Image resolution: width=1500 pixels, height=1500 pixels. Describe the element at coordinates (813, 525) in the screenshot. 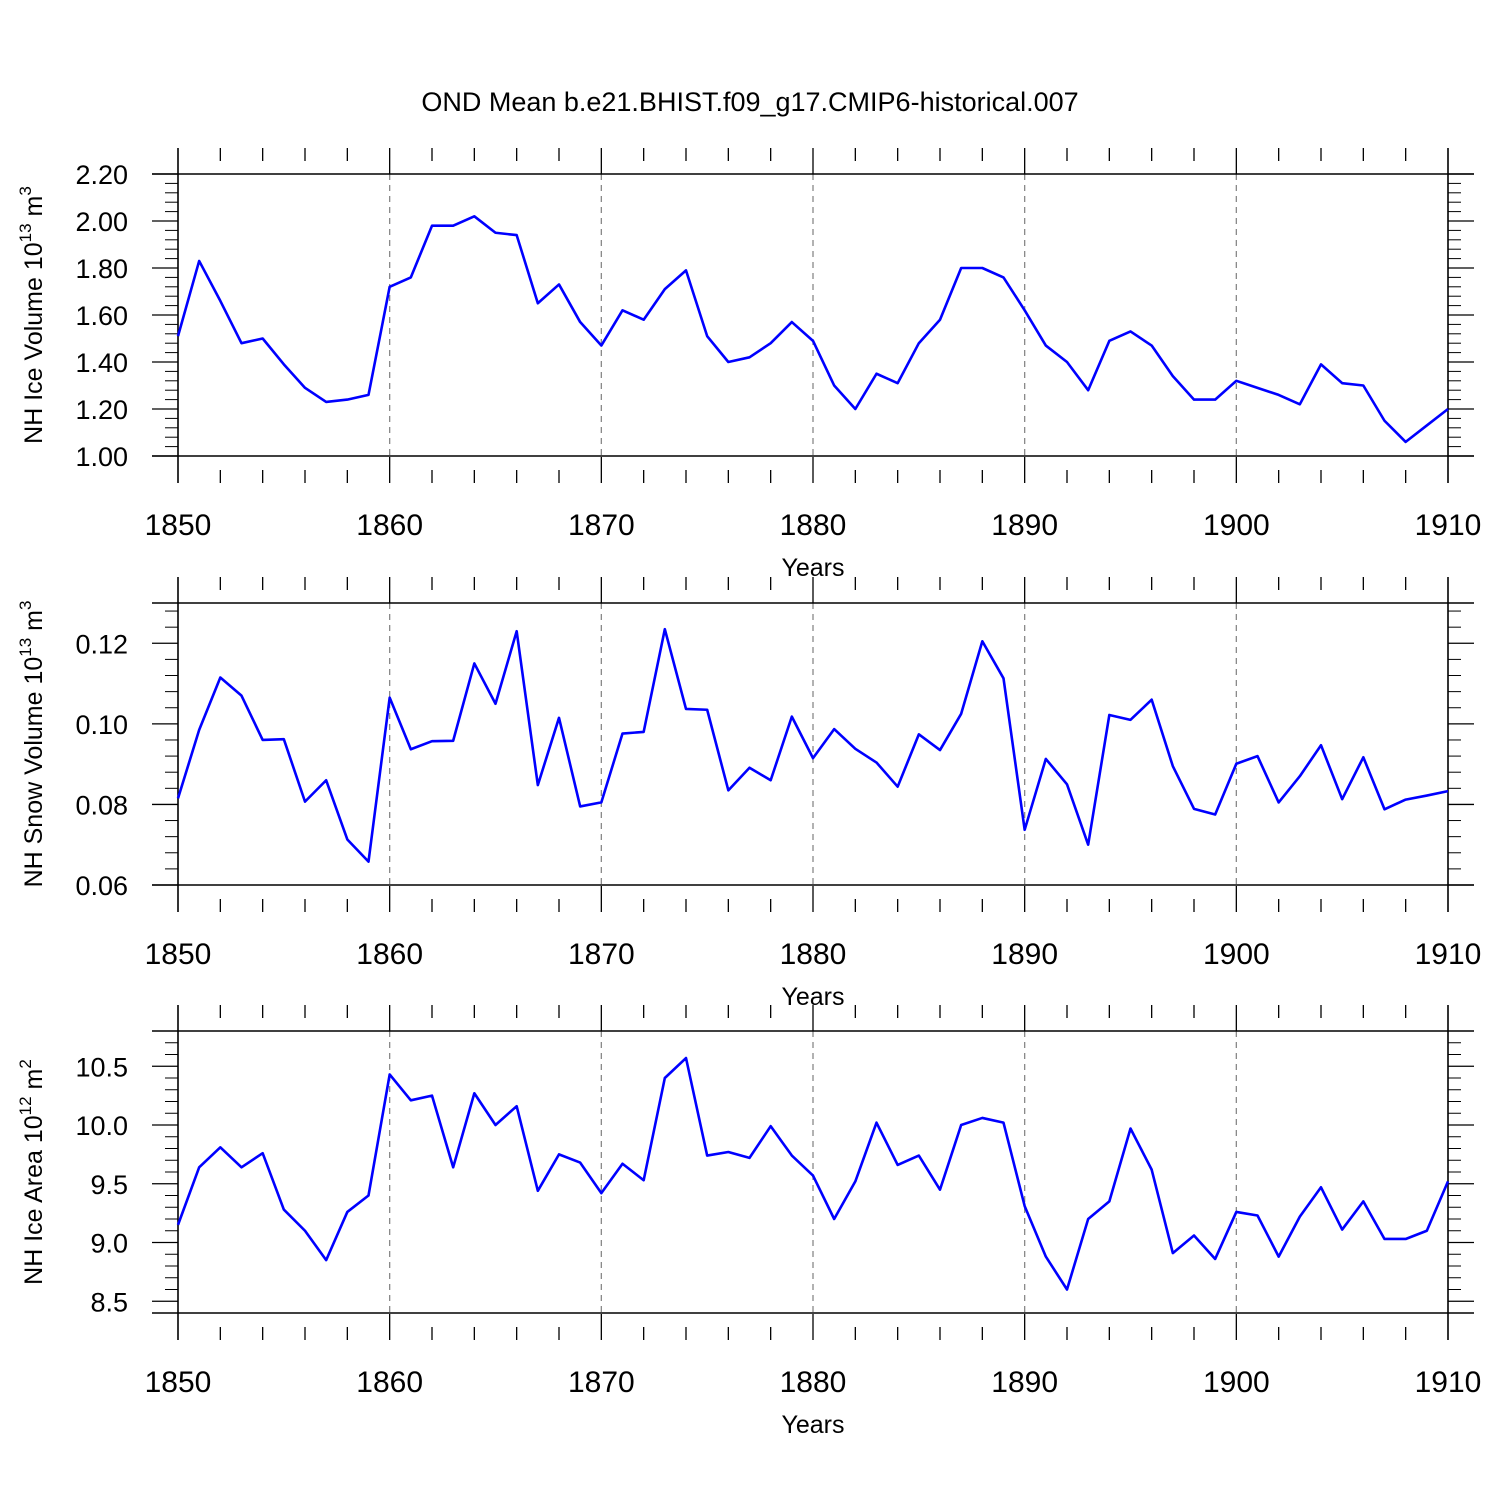

I see `panel-1-x-tick-label: 1880` at that location.